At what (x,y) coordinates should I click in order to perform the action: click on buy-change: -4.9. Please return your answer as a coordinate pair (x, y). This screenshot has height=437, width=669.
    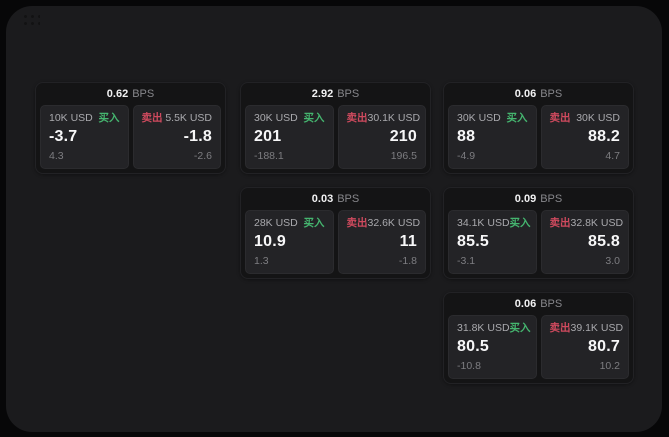
    Looking at the image, I should click on (466, 156).